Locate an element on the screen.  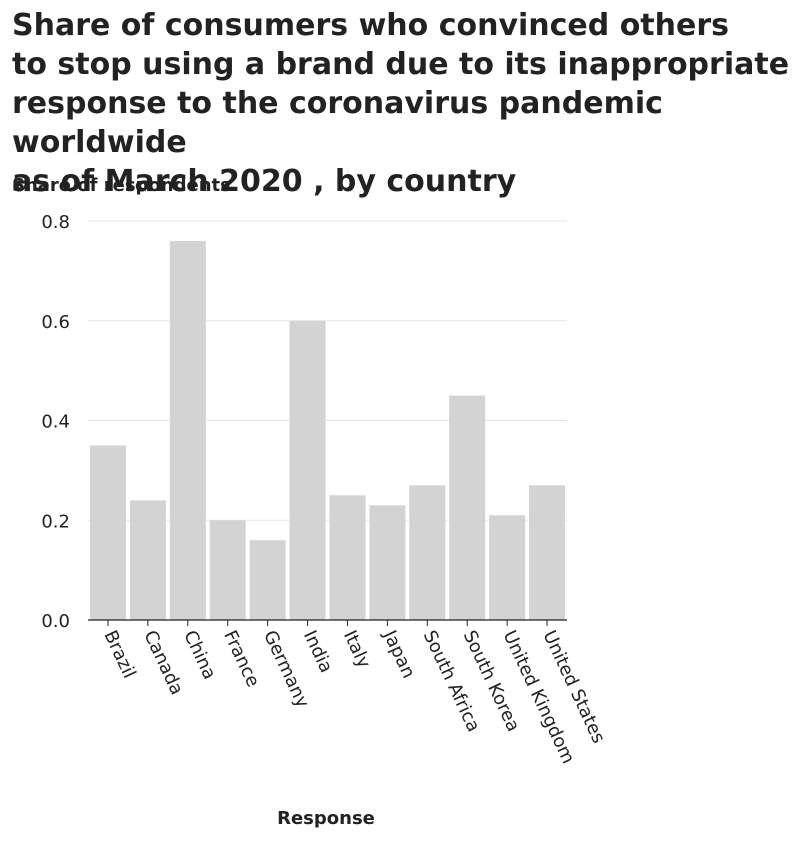
y-tick-label: 0.8 is located at coordinates (55, 222).